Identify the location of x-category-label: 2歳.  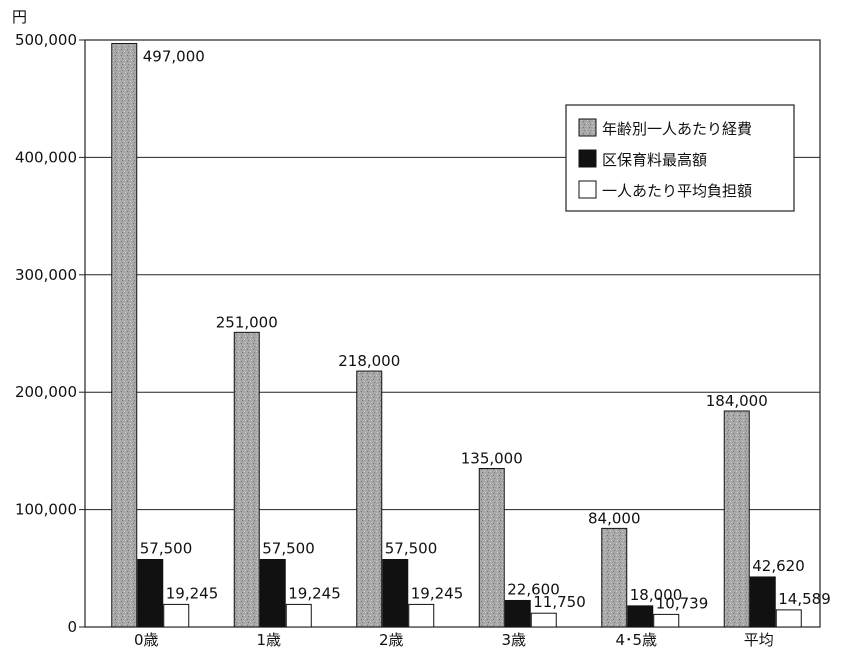
(391, 639).